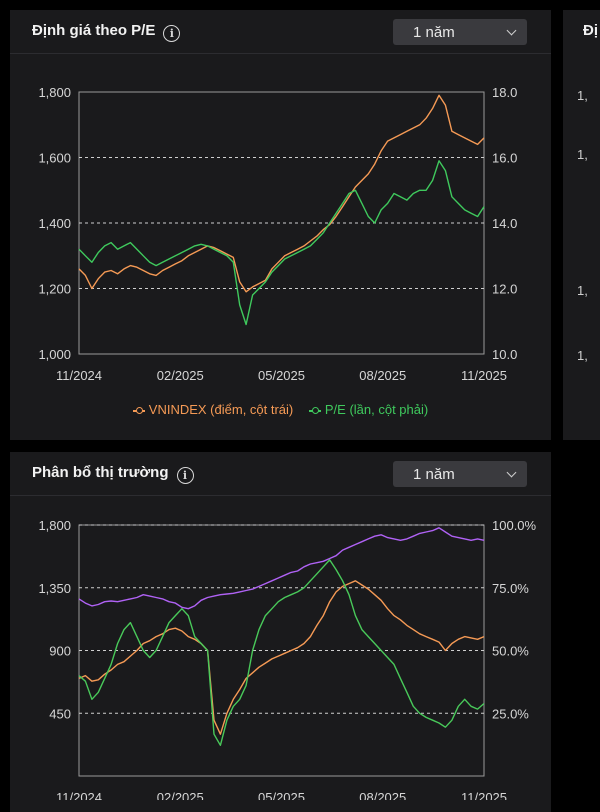  I want to click on y-left-tick-label: 1,600, so click(54, 158).